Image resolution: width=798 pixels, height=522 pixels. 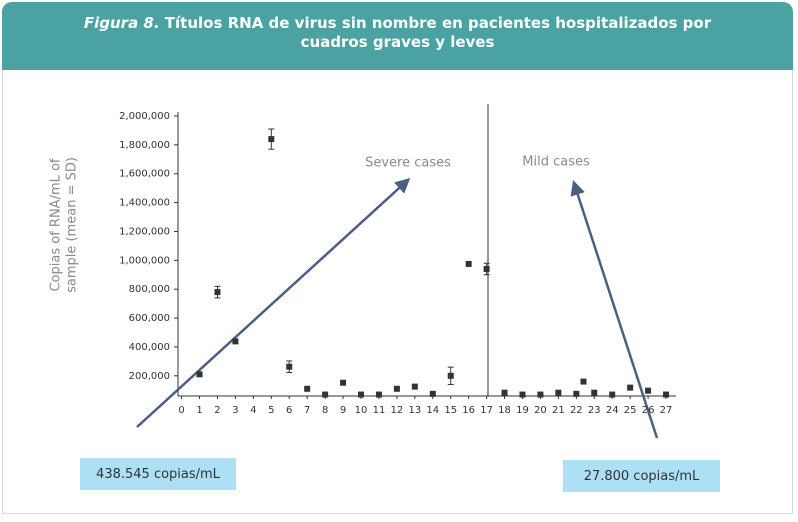 I want to click on arrow, so click(x=614, y=309).